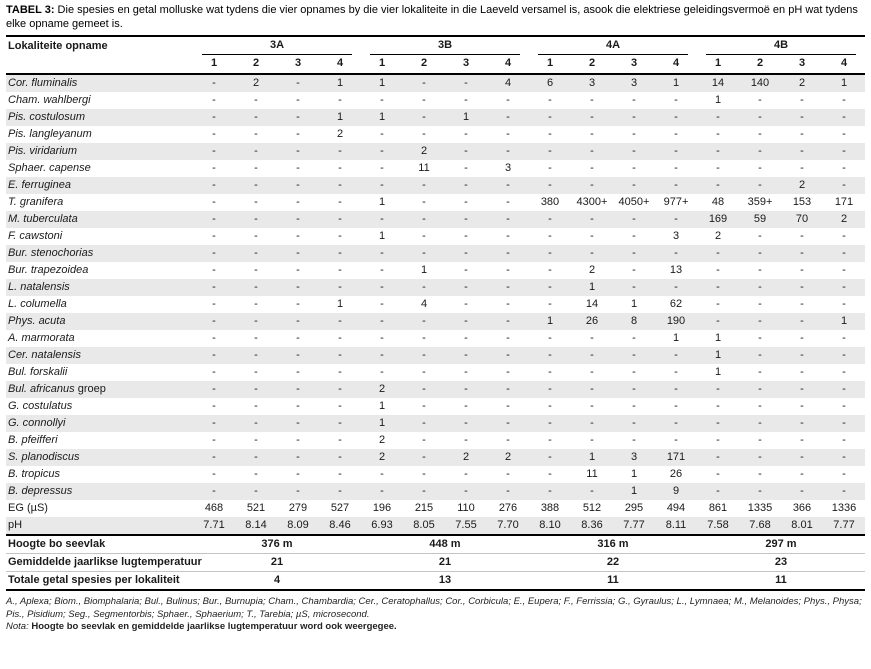  What do you see at coordinates (781, 562) in the screenshot?
I see `summary-value-cell: 23` at bounding box center [781, 562].